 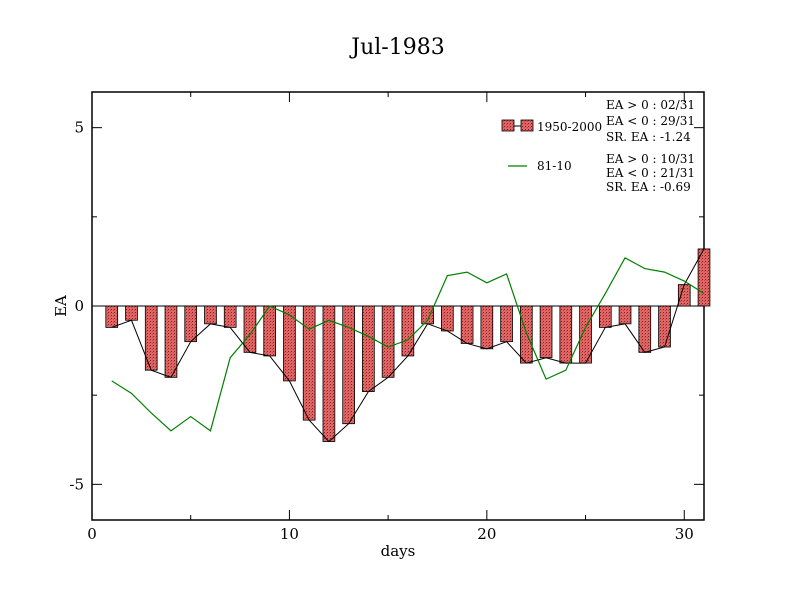 What do you see at coordinates (650, 159) in the screenshot?
I see `legend-stat: EA > 0 : 10/31` at bounding box center [650, 159].